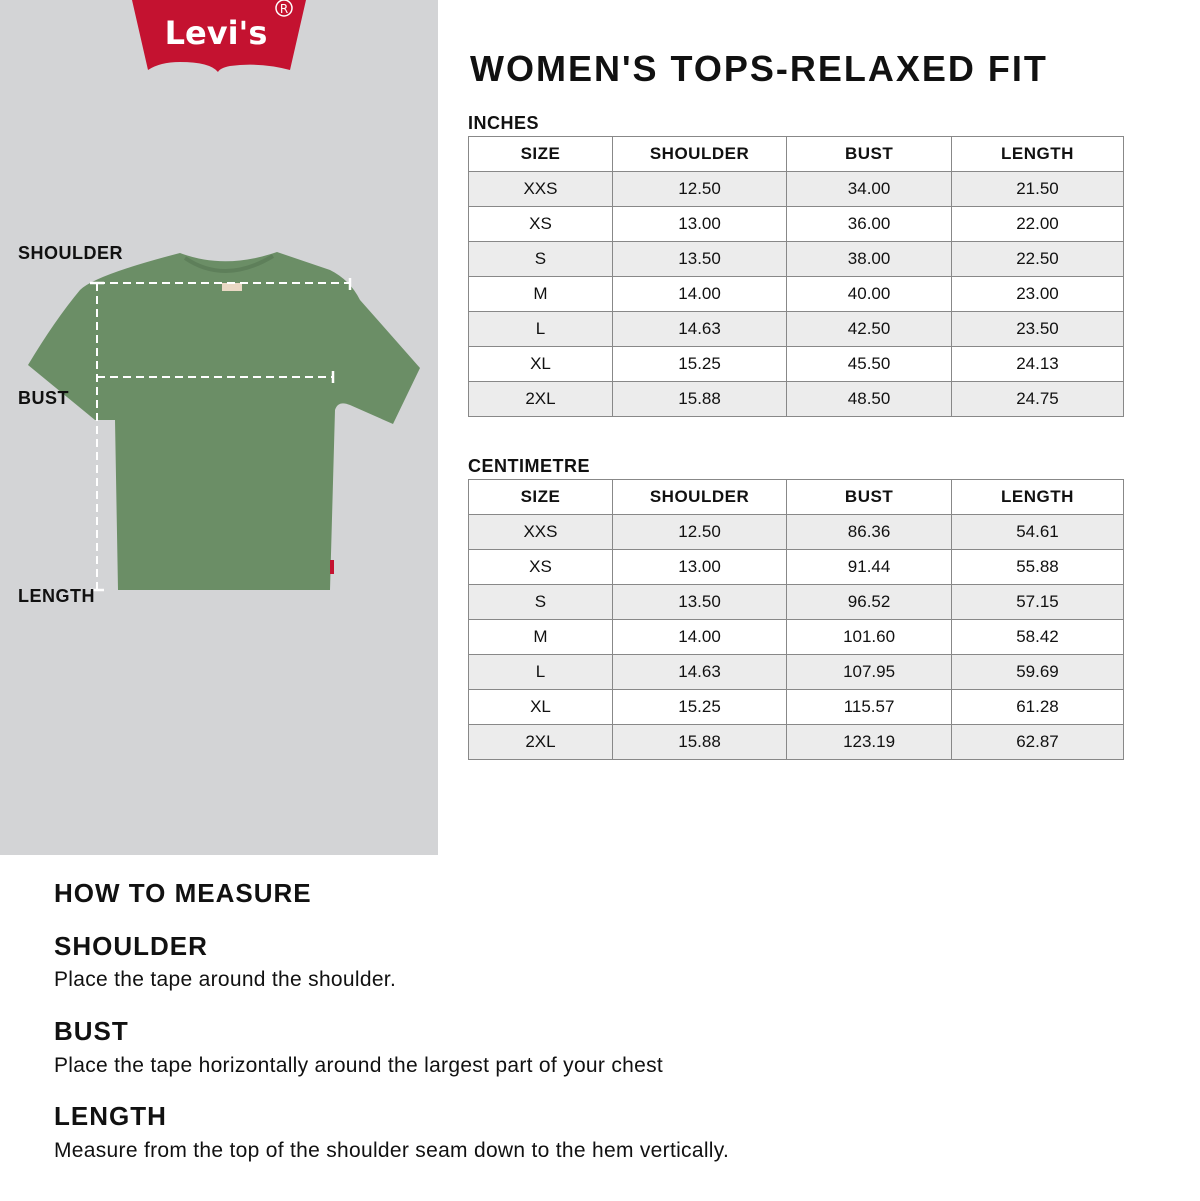 This screenshot has width=1200, height=1201. I want to click on table-row: XXS 12.50 86.36 54.61, so click(796, 532).